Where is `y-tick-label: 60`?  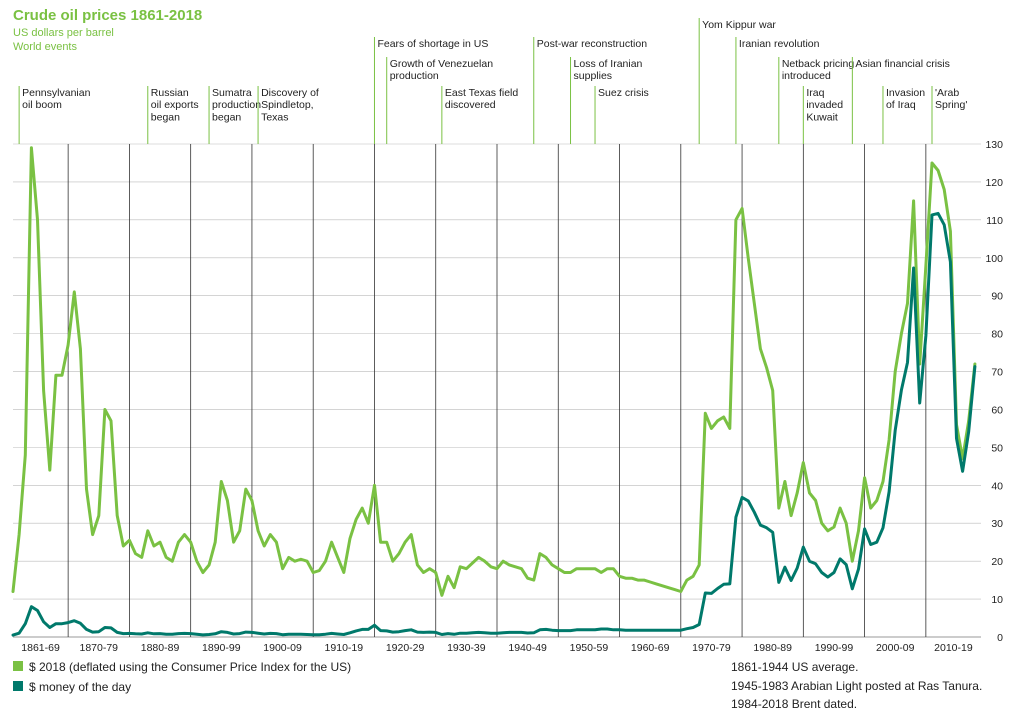 y-tick-label: 60 is located at coordinates (997, 410).